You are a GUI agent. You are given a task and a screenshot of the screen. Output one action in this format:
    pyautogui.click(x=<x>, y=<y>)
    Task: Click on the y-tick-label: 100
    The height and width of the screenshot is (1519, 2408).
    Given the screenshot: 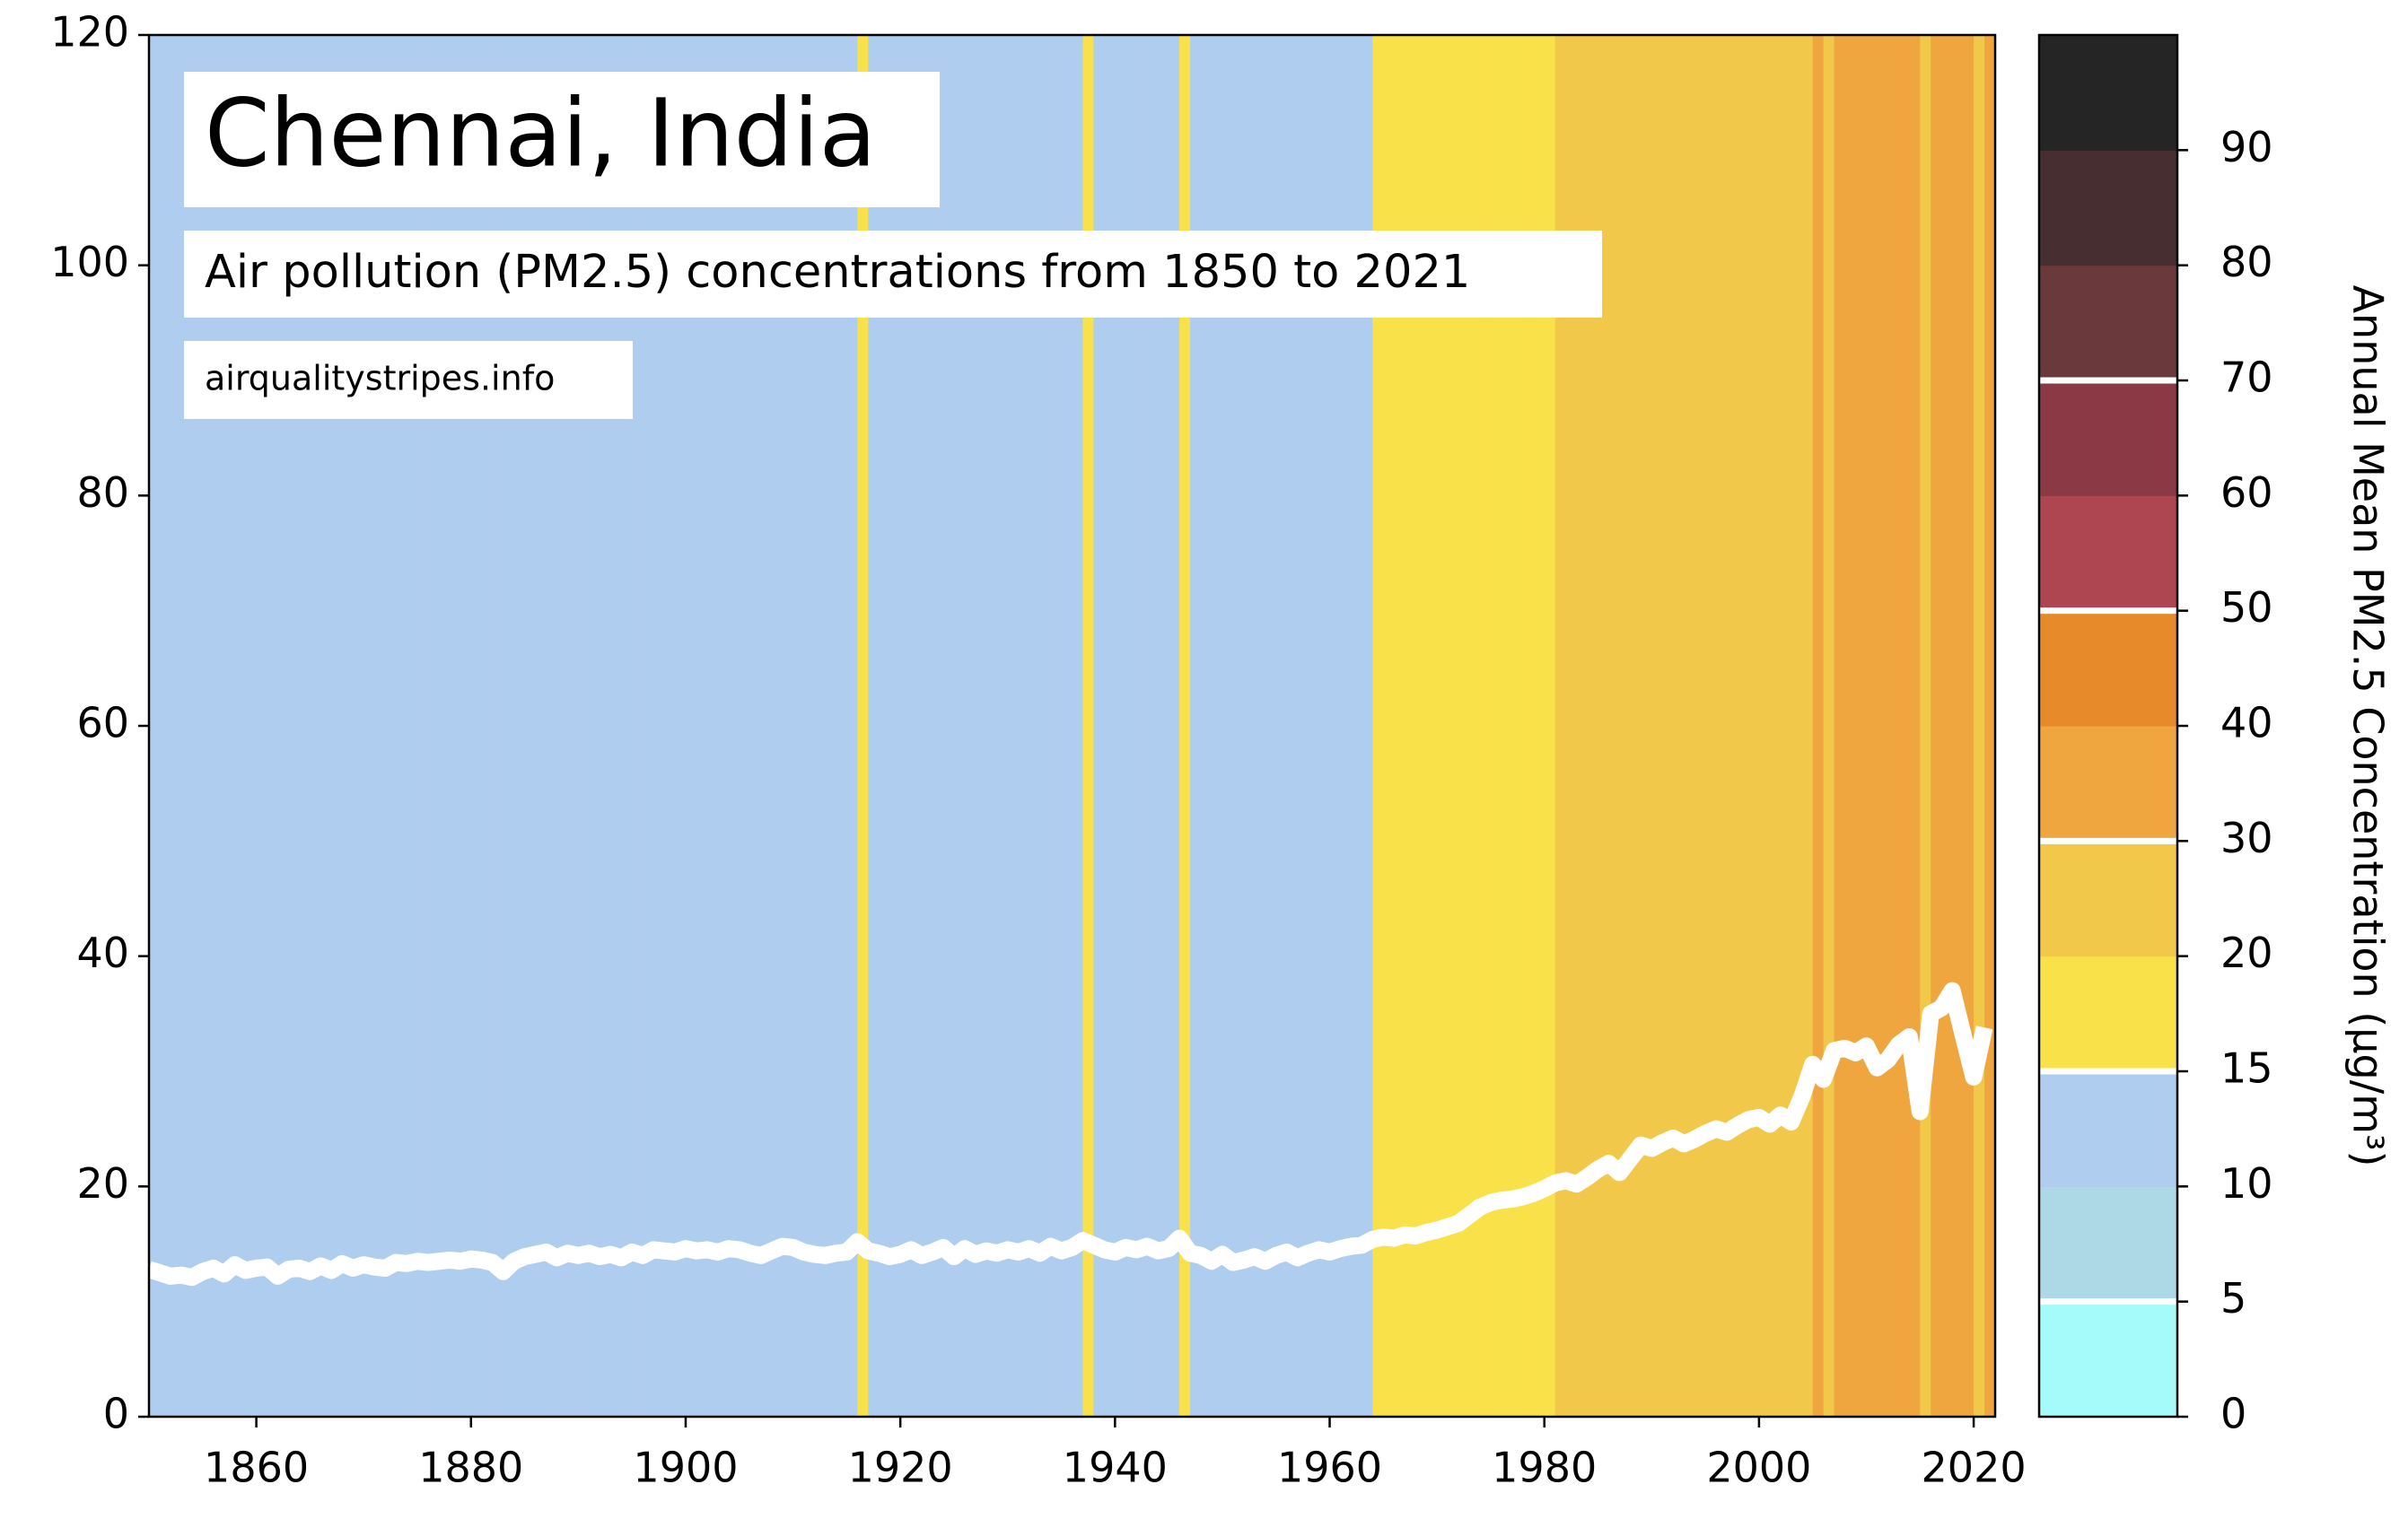 What is the action you would take?
    pyautogui.click(x=90, y=262)
    